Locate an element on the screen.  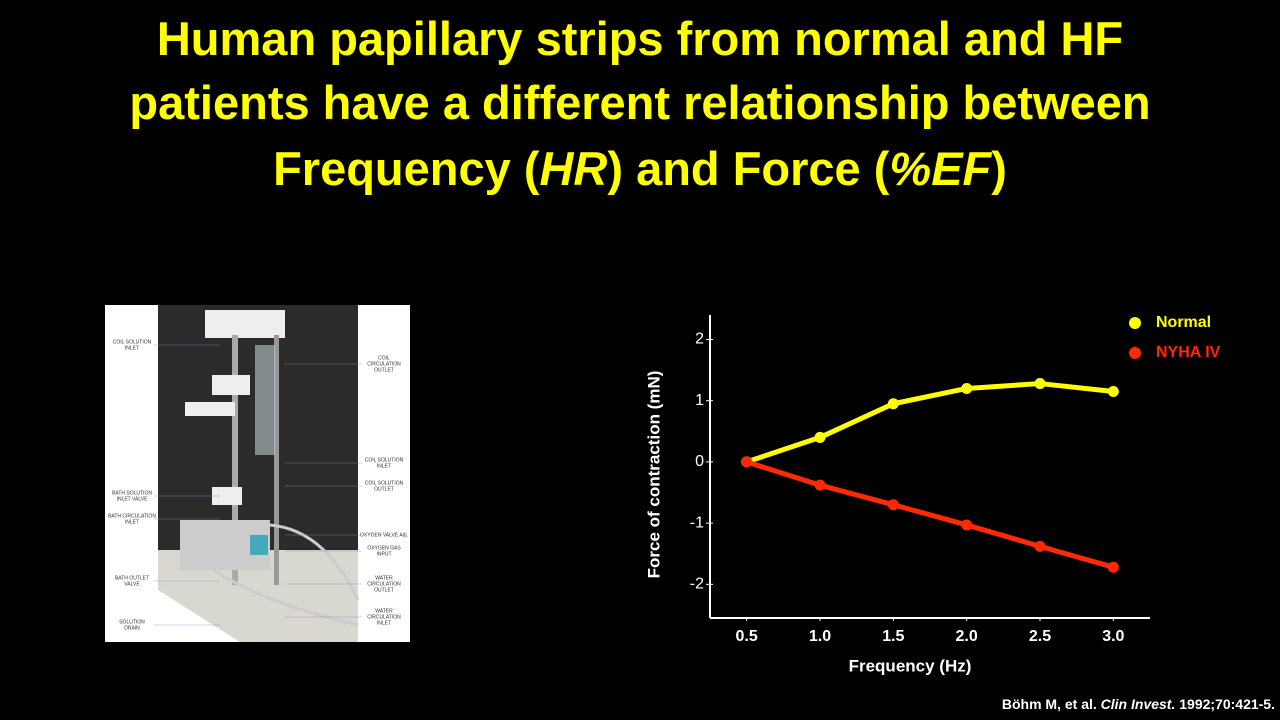
y-tick-label: -2 is located at coordinates (697, 584).